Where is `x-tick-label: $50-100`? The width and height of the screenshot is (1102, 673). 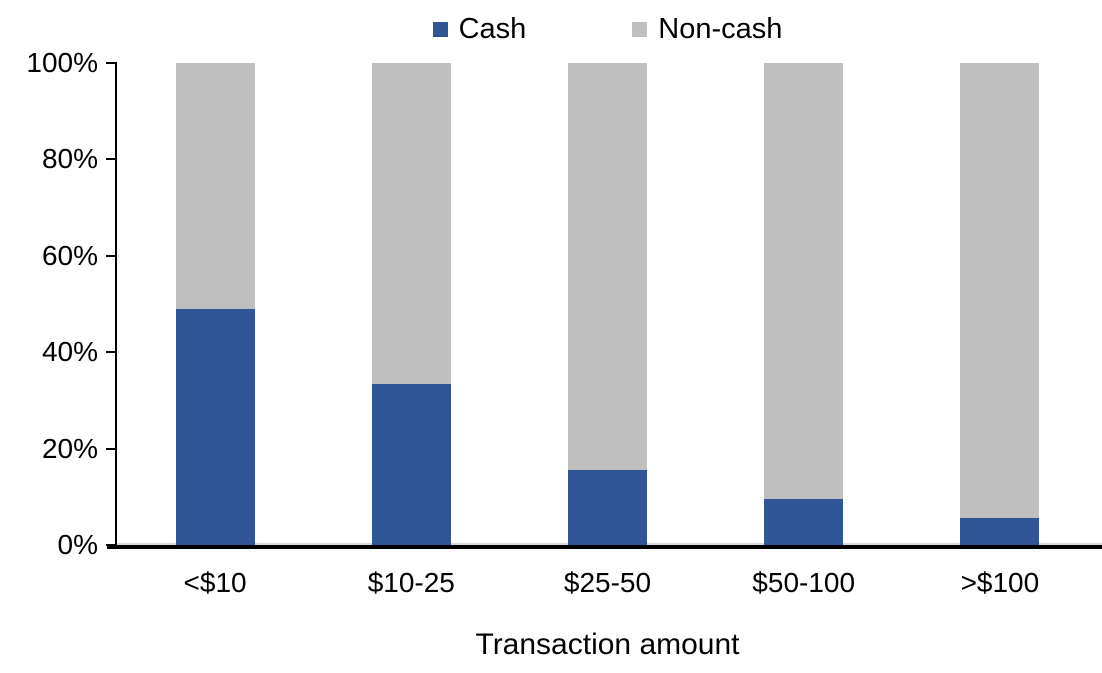 x-tick-label: $50-100 is located at coordinates (804, 582).